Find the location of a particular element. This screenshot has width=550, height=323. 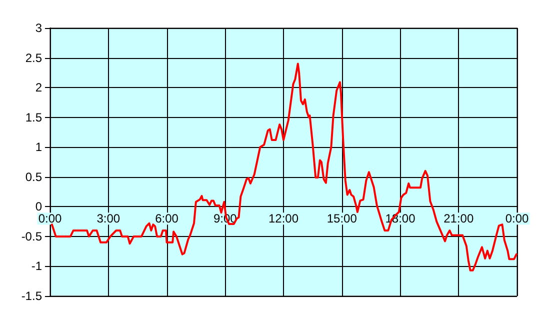

y-tick-label: 0.5 is located at coordinates (33, 177).